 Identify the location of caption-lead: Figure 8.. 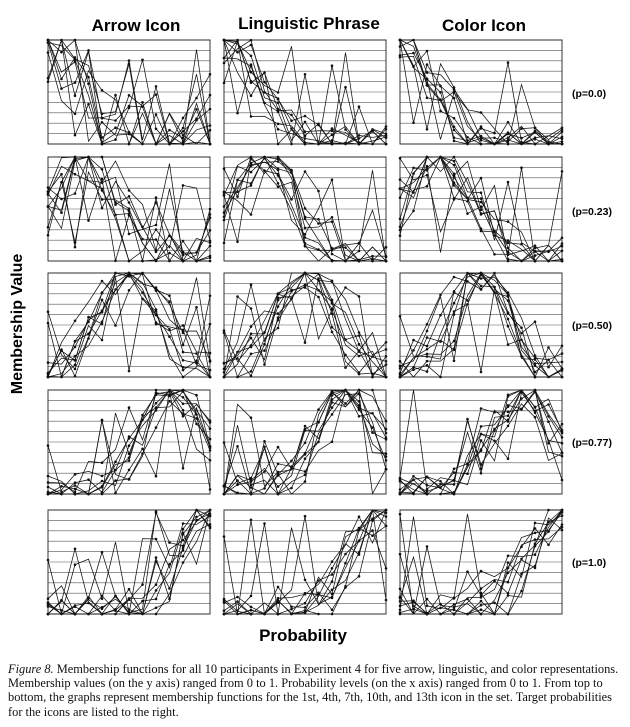
(31, 669).